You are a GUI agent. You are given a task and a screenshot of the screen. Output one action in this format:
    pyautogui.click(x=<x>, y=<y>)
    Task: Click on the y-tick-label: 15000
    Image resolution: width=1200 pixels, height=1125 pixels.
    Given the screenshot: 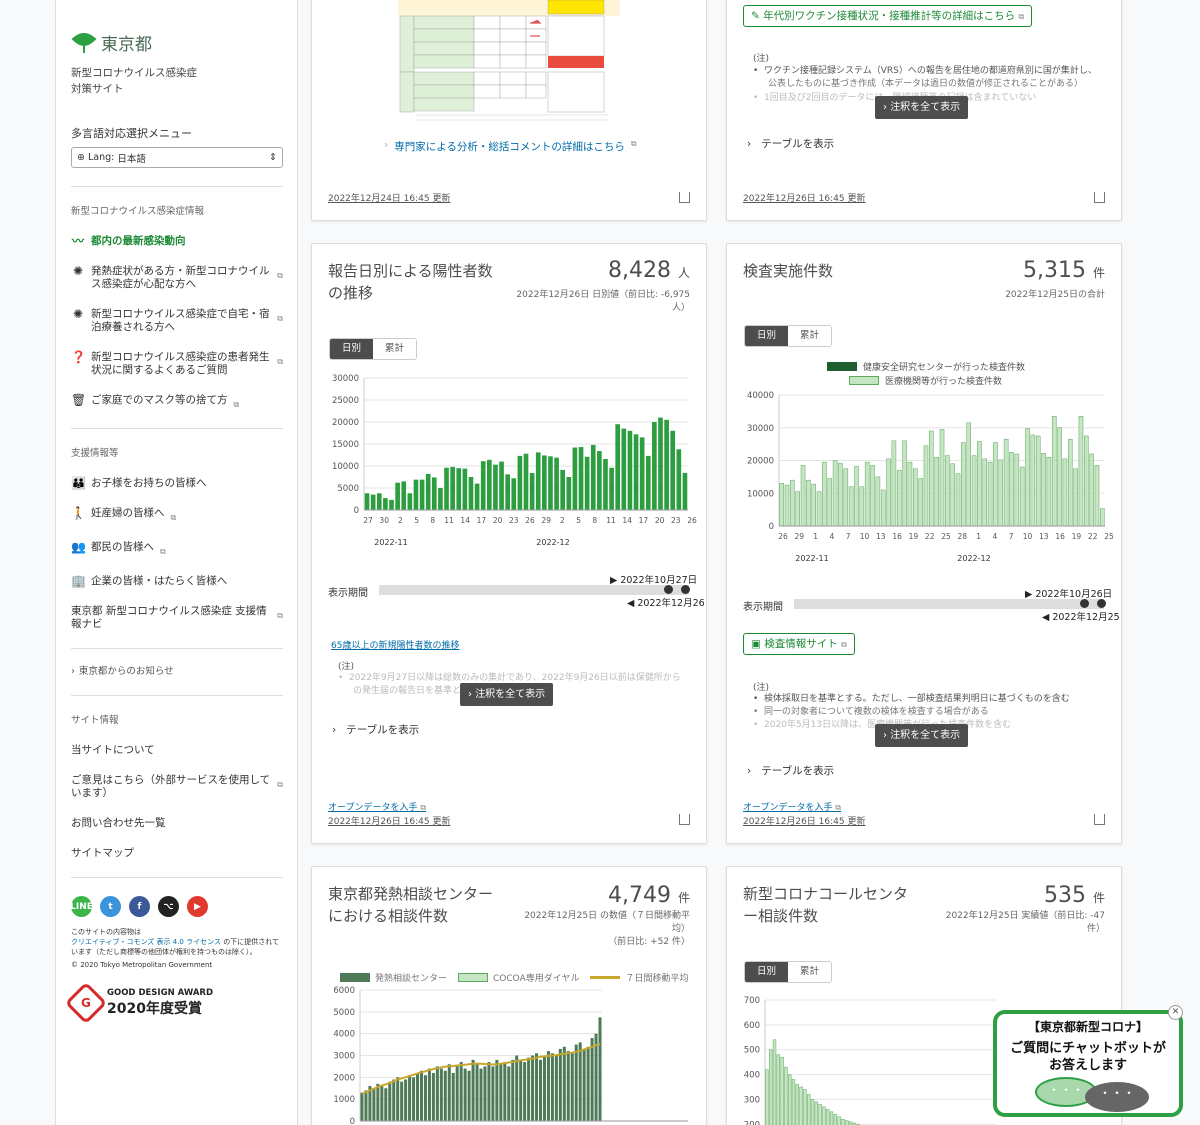 What is the action you would take?
    pyautogui.click(x=345, y=445)
    